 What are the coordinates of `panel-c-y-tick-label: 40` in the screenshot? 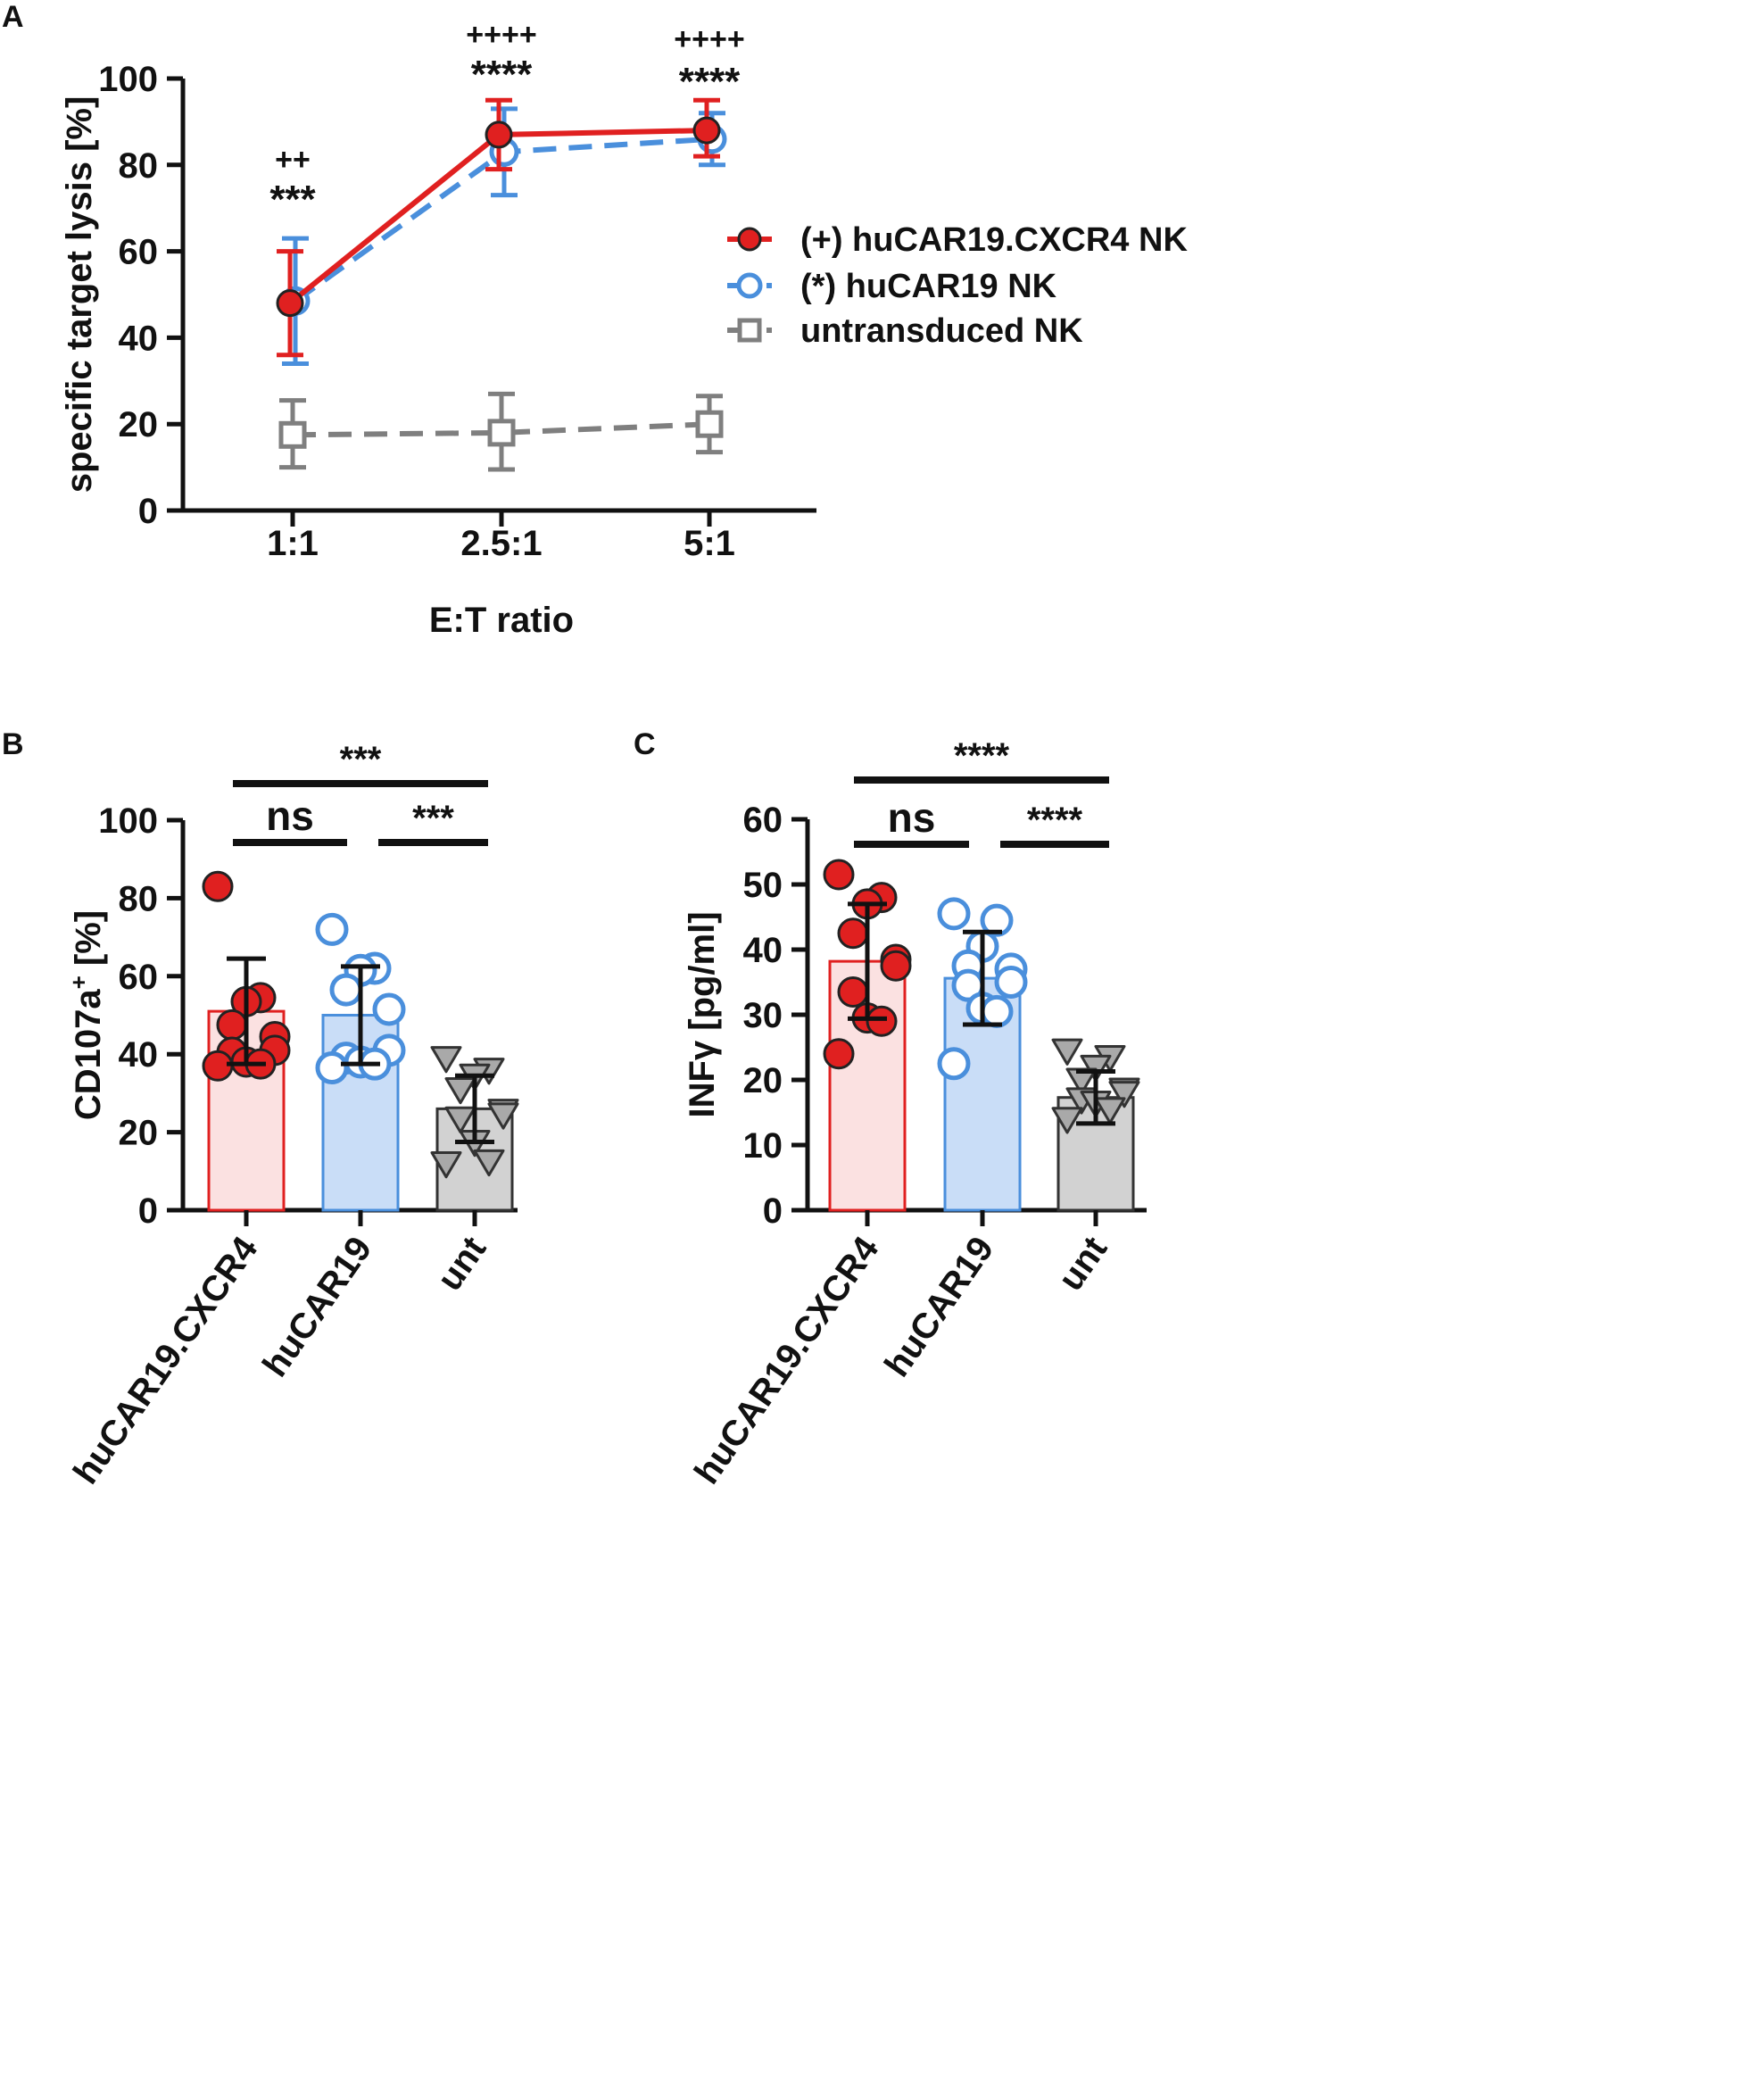 It's located at (763, 950).